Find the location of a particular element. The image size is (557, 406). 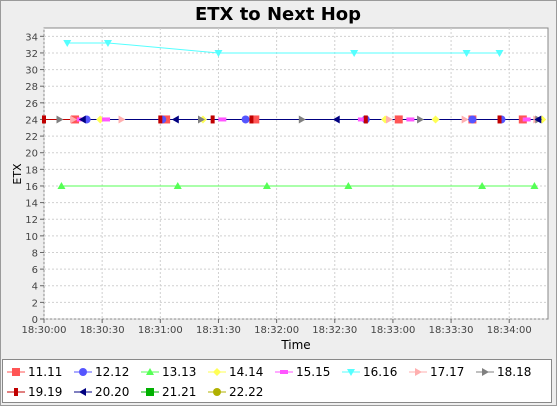

legend-row: 11.11 12.12 13.13 14.14 15.15 16.16 17.17 18.18 is located at coordinates (275, 372).